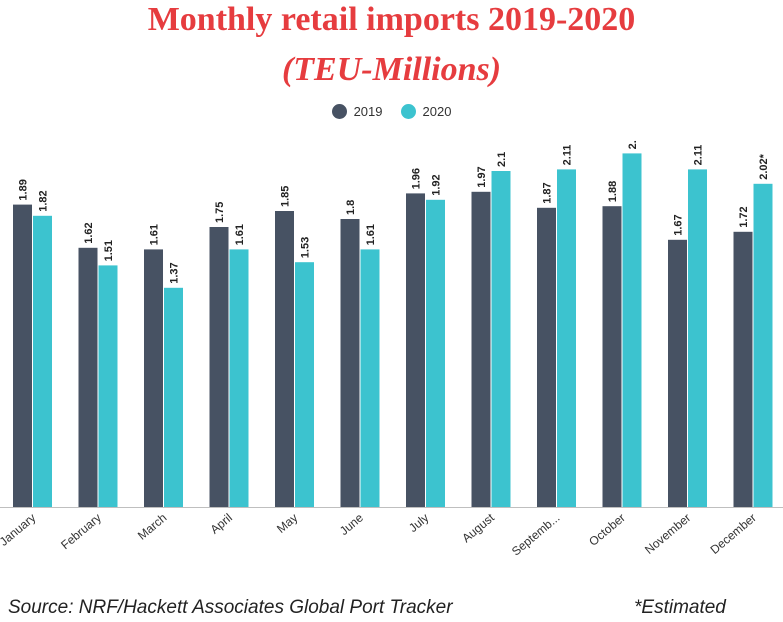 This screenshot has height=622, width=783. What do you see at coordinates (633, 144) in the screenshot?
I see `data-label-2020-9: 2.21` at bounding box center [633, 144].